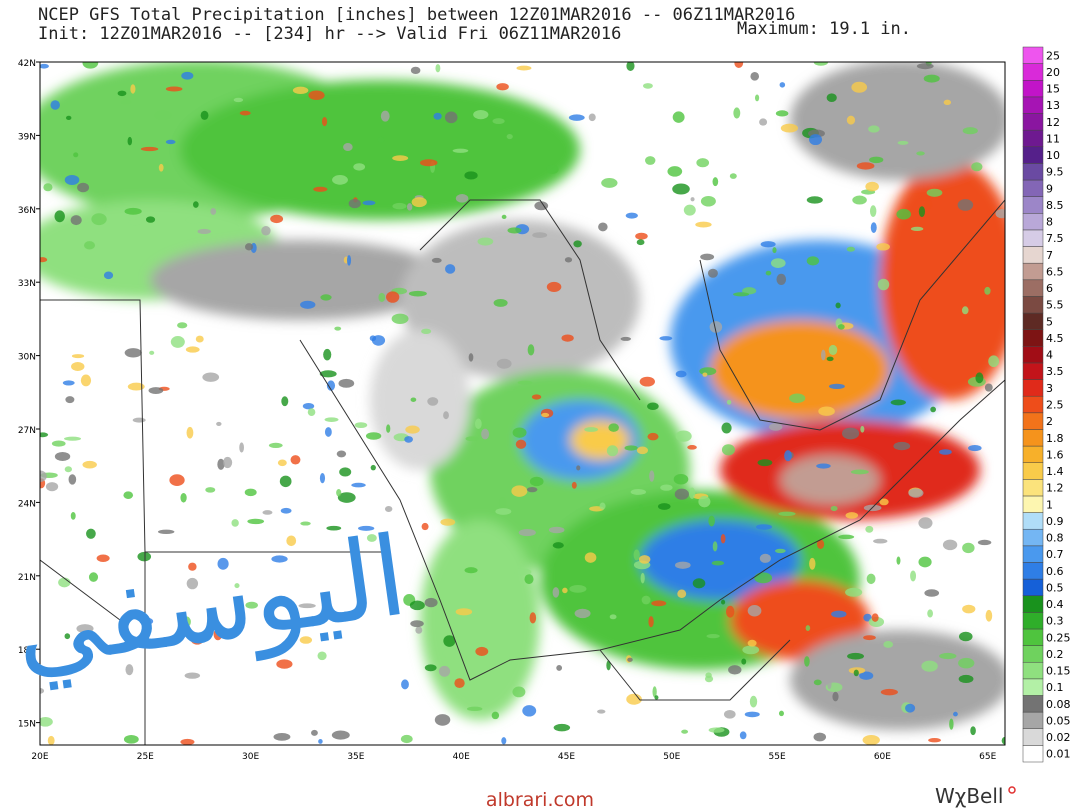 The height and width of the screenshot is (810, 1080). What do you see at coordinates (882, 757) in the screenshot?
I see `lon-label: 60E` at bounding box center [882, 757].